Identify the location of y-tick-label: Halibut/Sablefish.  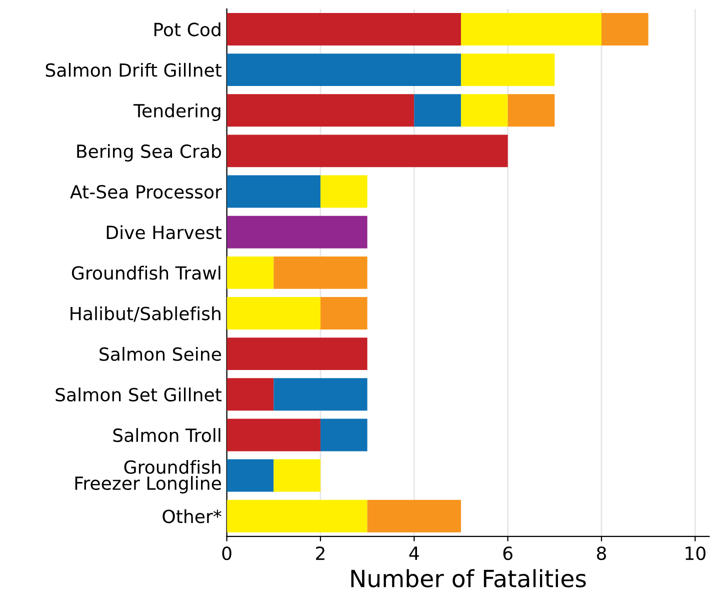
(145, 314).